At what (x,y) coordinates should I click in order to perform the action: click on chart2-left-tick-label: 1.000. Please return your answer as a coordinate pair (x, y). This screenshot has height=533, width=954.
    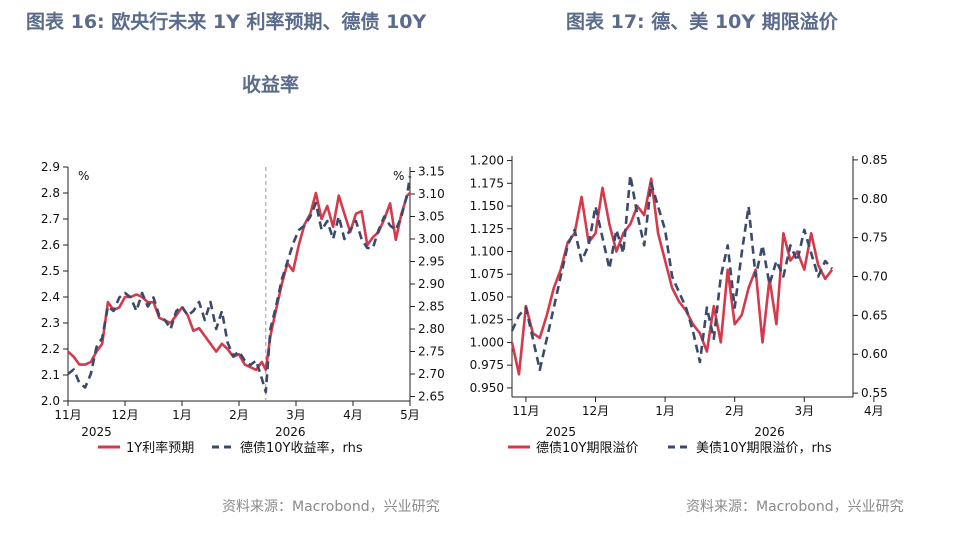
    Looking at the image, I should click on (487, 342).